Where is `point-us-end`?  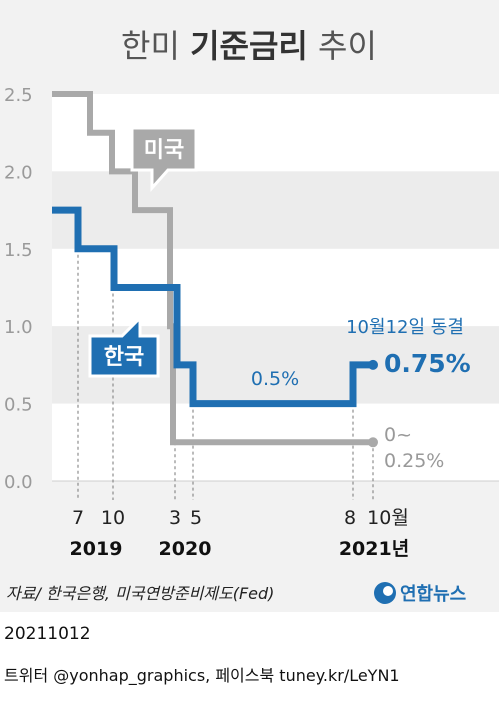
point-us-end is located at coordinates (373, 442).